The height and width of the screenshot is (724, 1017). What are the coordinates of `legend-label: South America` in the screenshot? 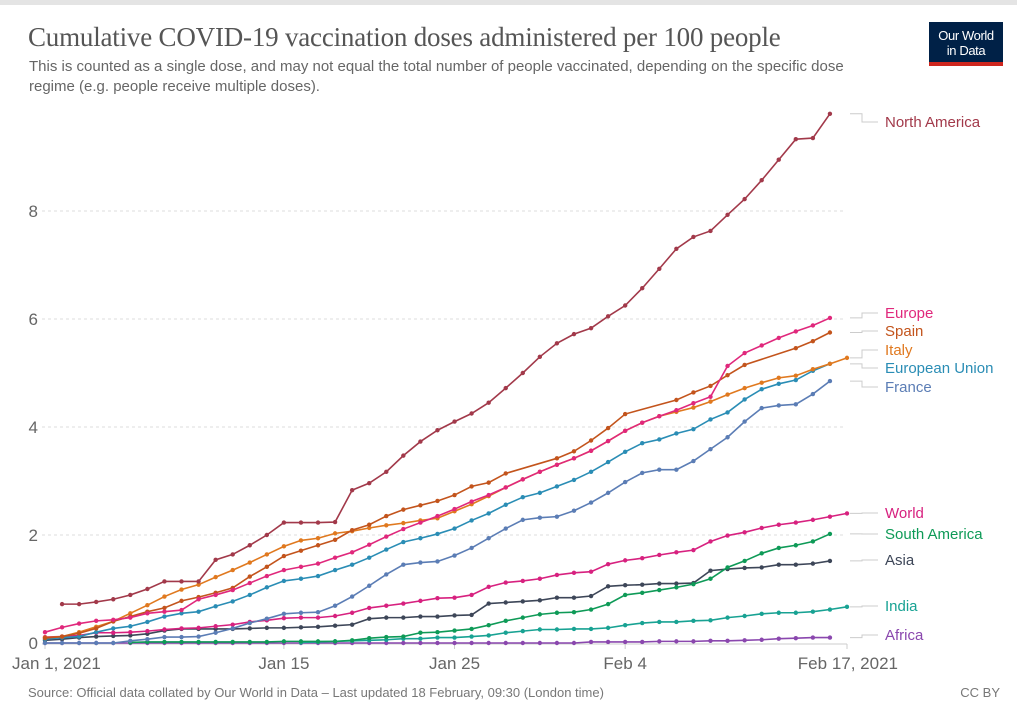 It's located at (934, 534).